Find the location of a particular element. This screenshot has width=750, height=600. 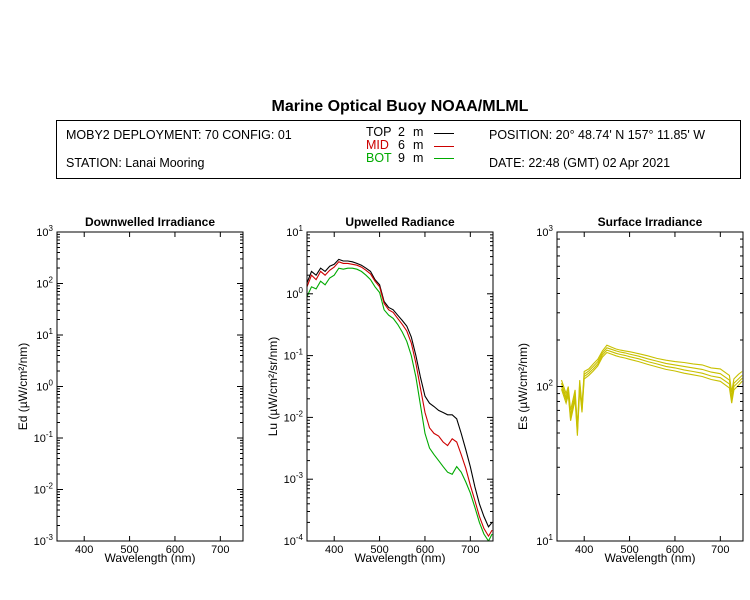

legend-mid-line is located at coordinates (444, 146).